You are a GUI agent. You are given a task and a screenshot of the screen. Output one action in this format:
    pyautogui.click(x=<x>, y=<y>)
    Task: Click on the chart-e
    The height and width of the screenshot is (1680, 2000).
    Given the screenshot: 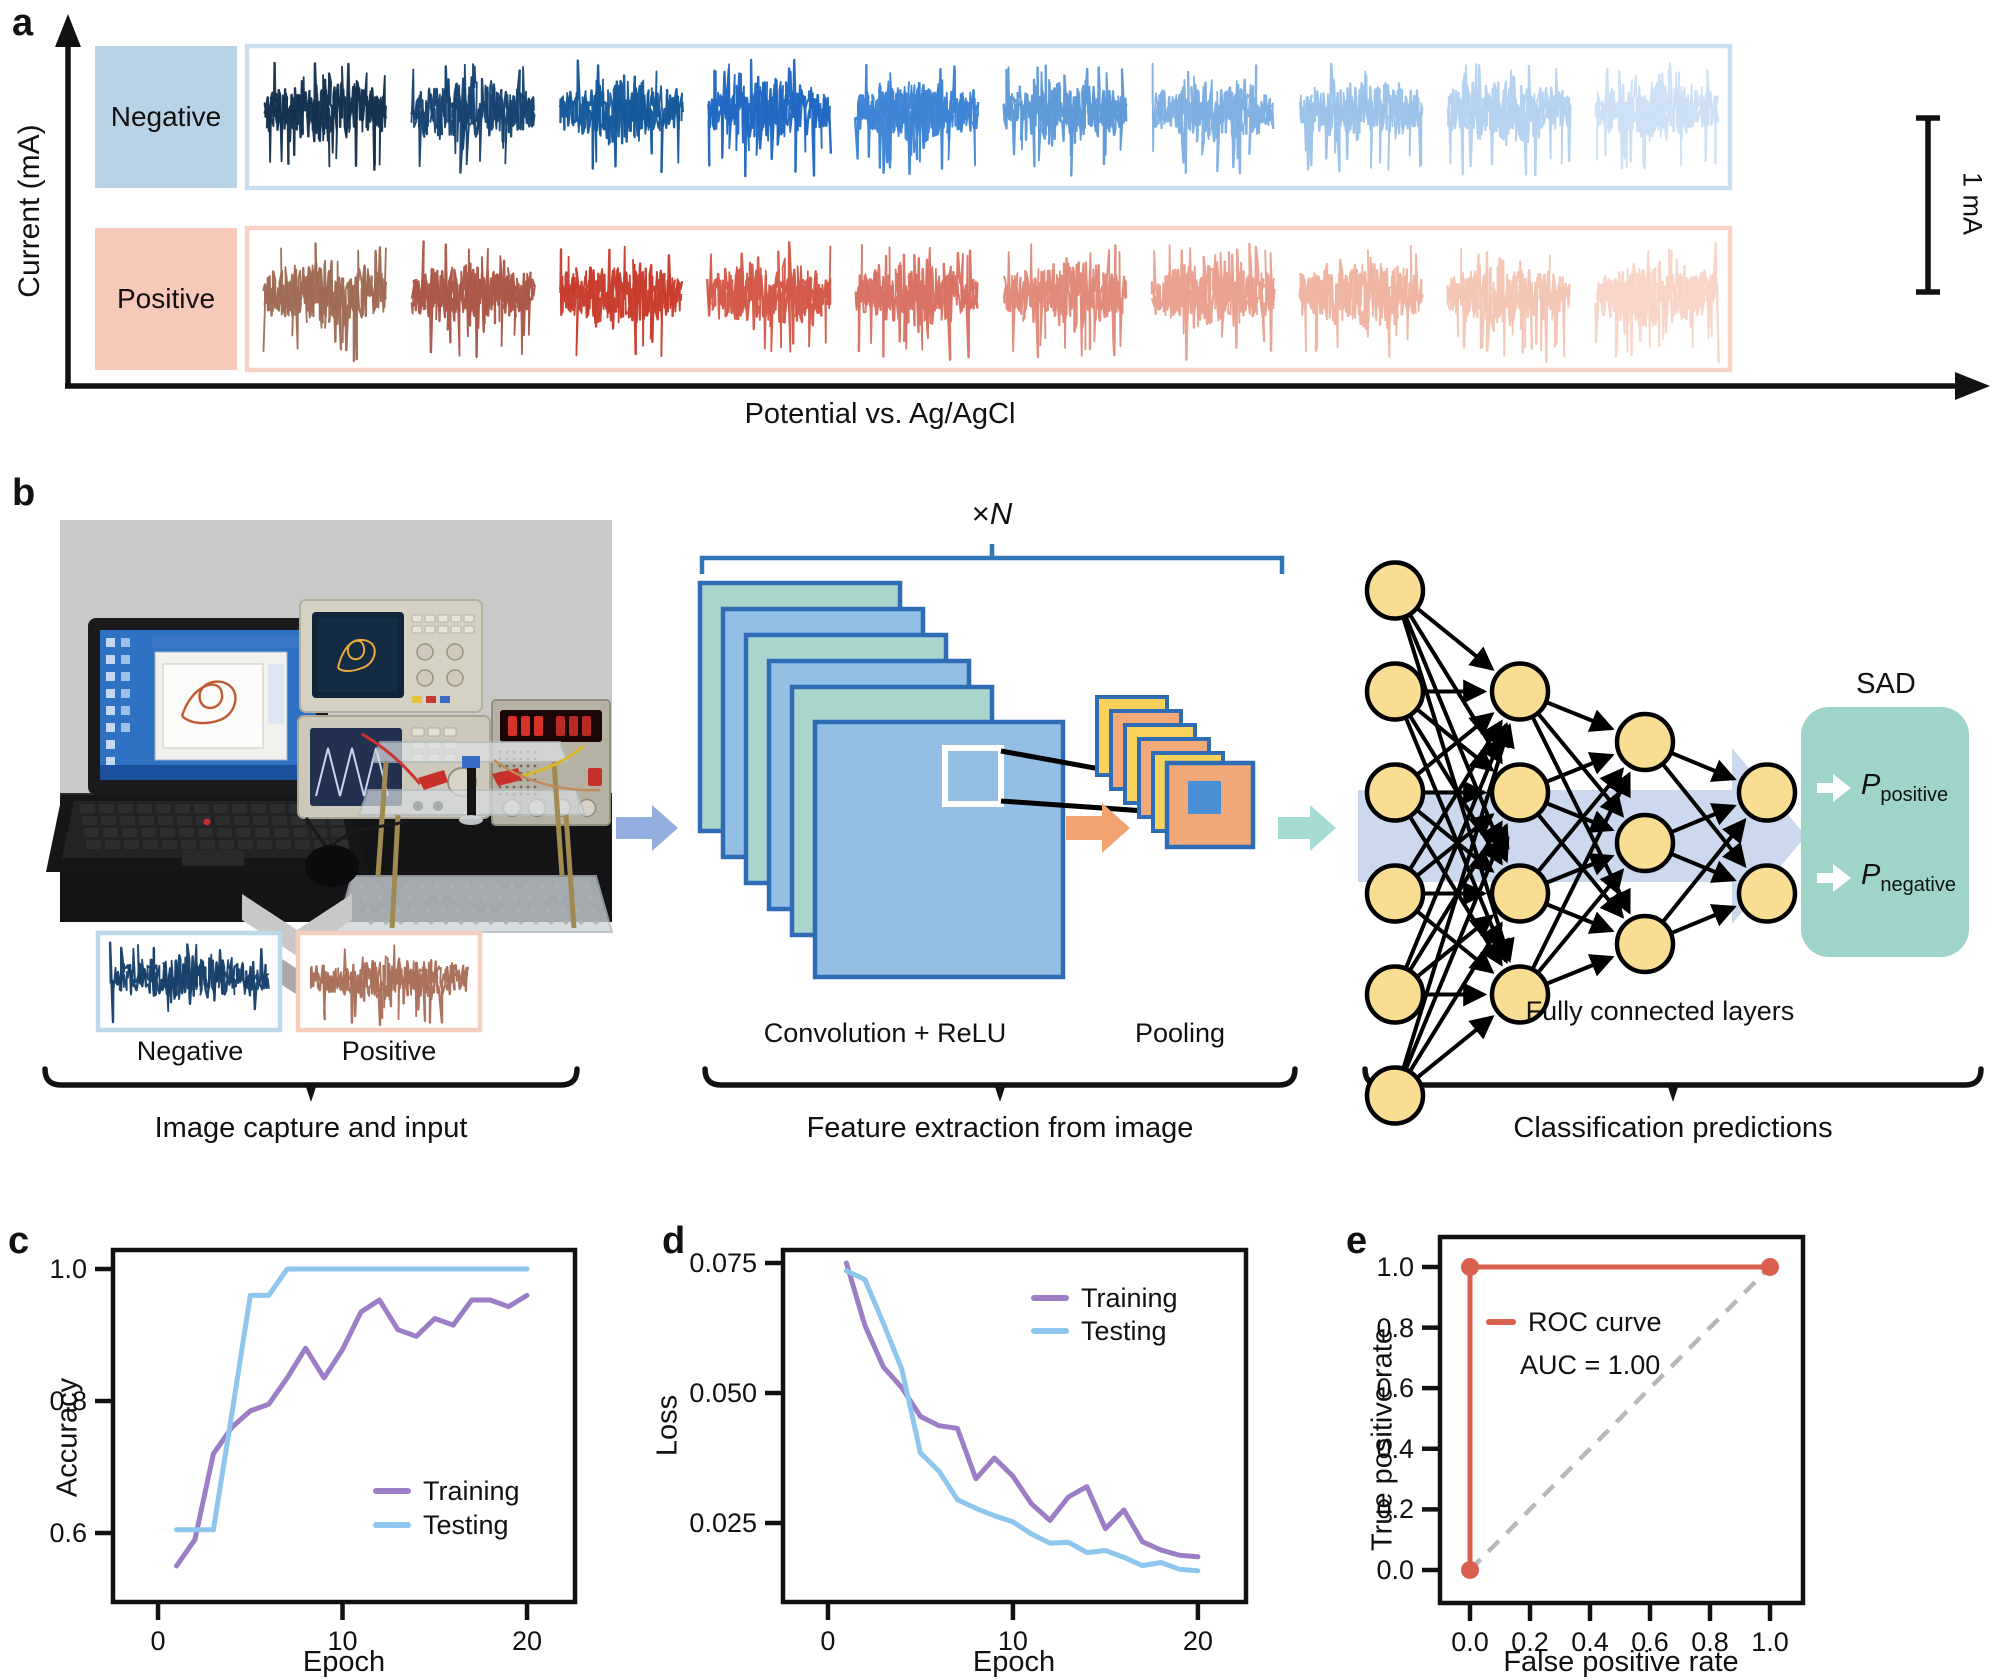 What is the action you would take?
    pyautogui.click(x=1614, y=1427)
    